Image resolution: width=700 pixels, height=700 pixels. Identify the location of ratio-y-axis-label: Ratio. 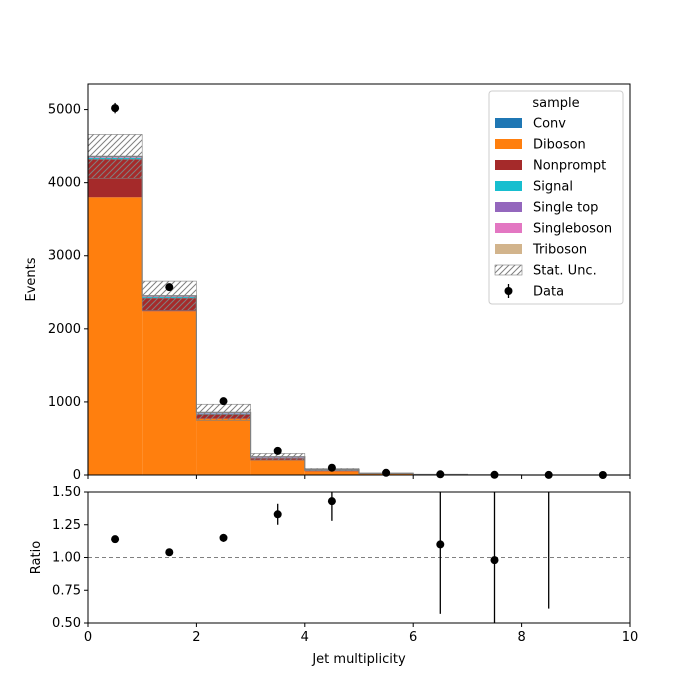
(36, 557).